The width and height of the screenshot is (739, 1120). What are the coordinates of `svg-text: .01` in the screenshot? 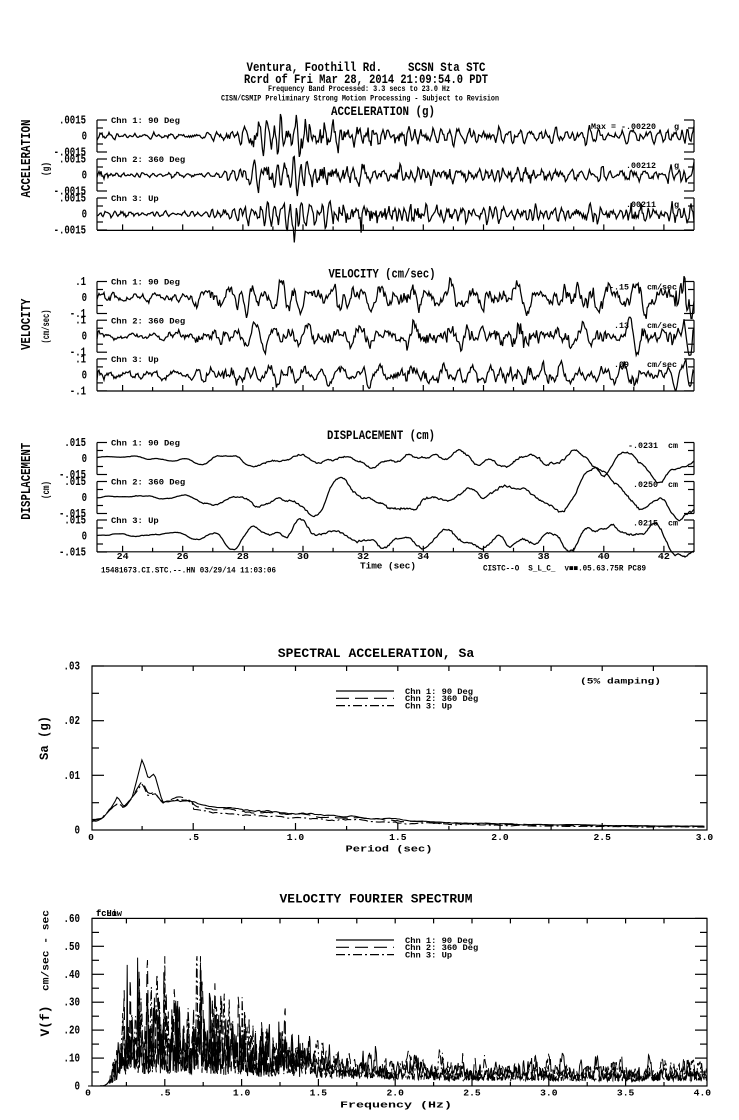 It's located at (72, 776).